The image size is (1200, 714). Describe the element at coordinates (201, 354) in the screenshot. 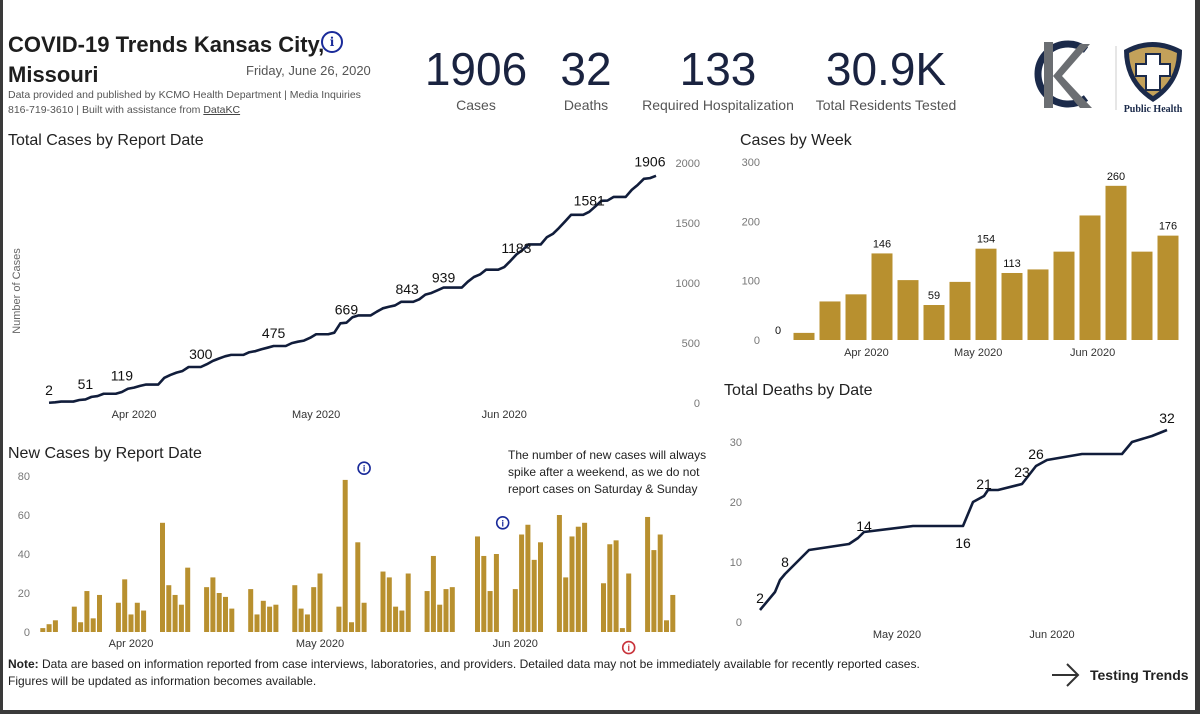

I see `cumulative-data-label: 300` at that location.